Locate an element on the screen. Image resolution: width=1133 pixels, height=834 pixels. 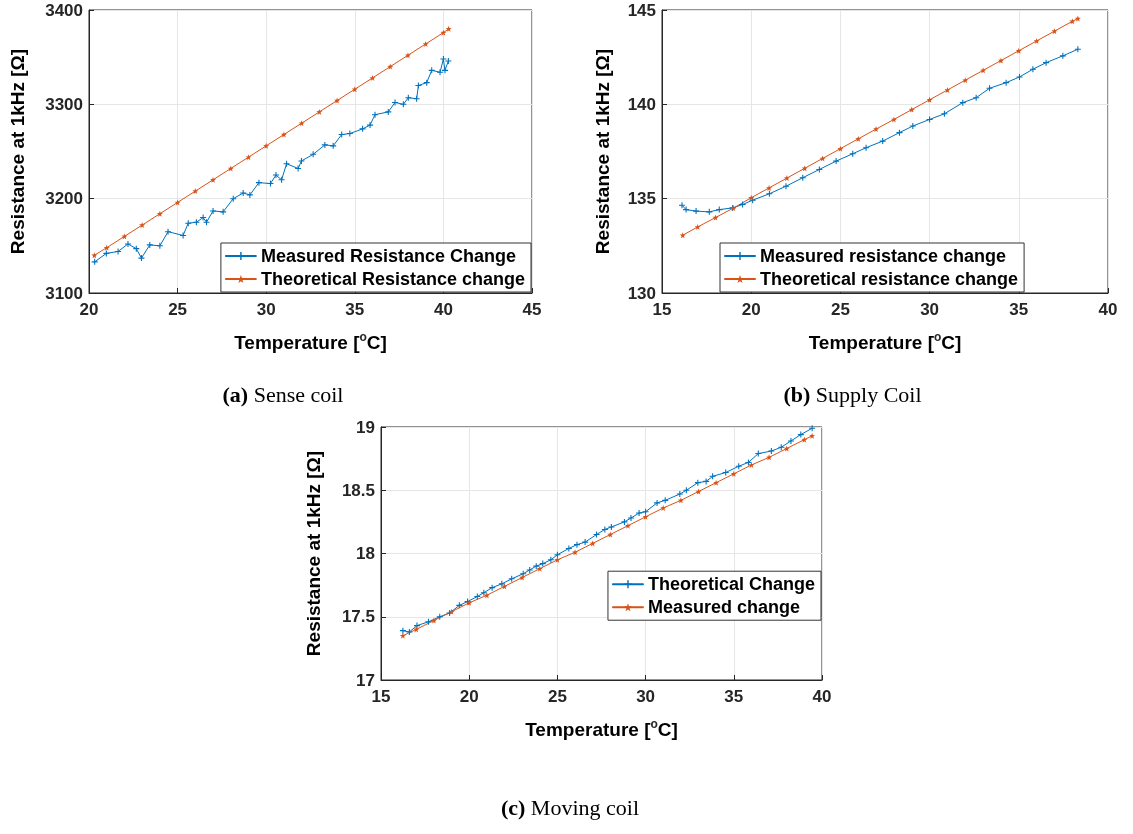
text: (c) Moving coil is located at coordinates (570, 807).